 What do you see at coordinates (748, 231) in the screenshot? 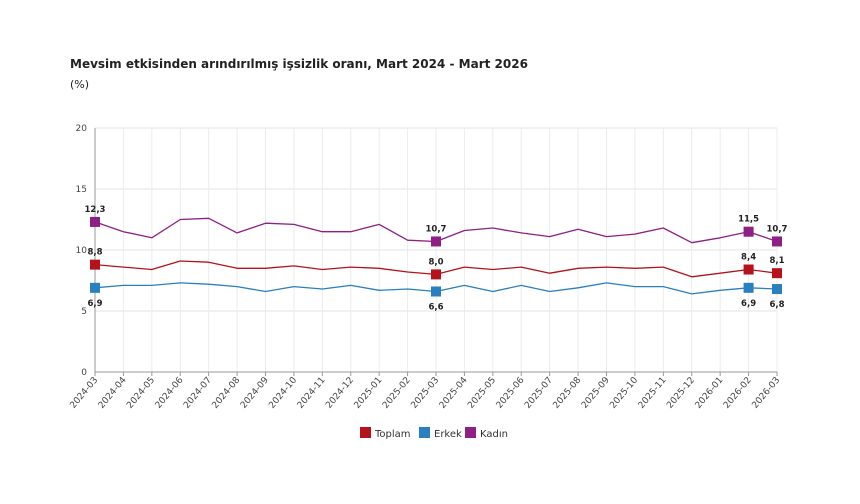
I see `marker-kadın-2026-02` at bounding box center [748, 231].